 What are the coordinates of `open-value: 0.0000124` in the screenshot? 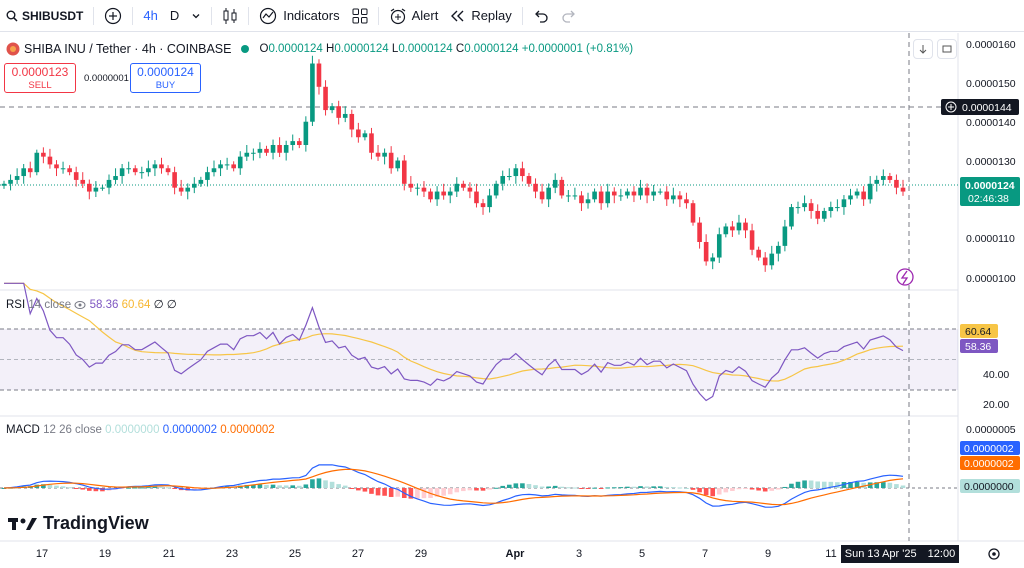 It's located at (295, 49).